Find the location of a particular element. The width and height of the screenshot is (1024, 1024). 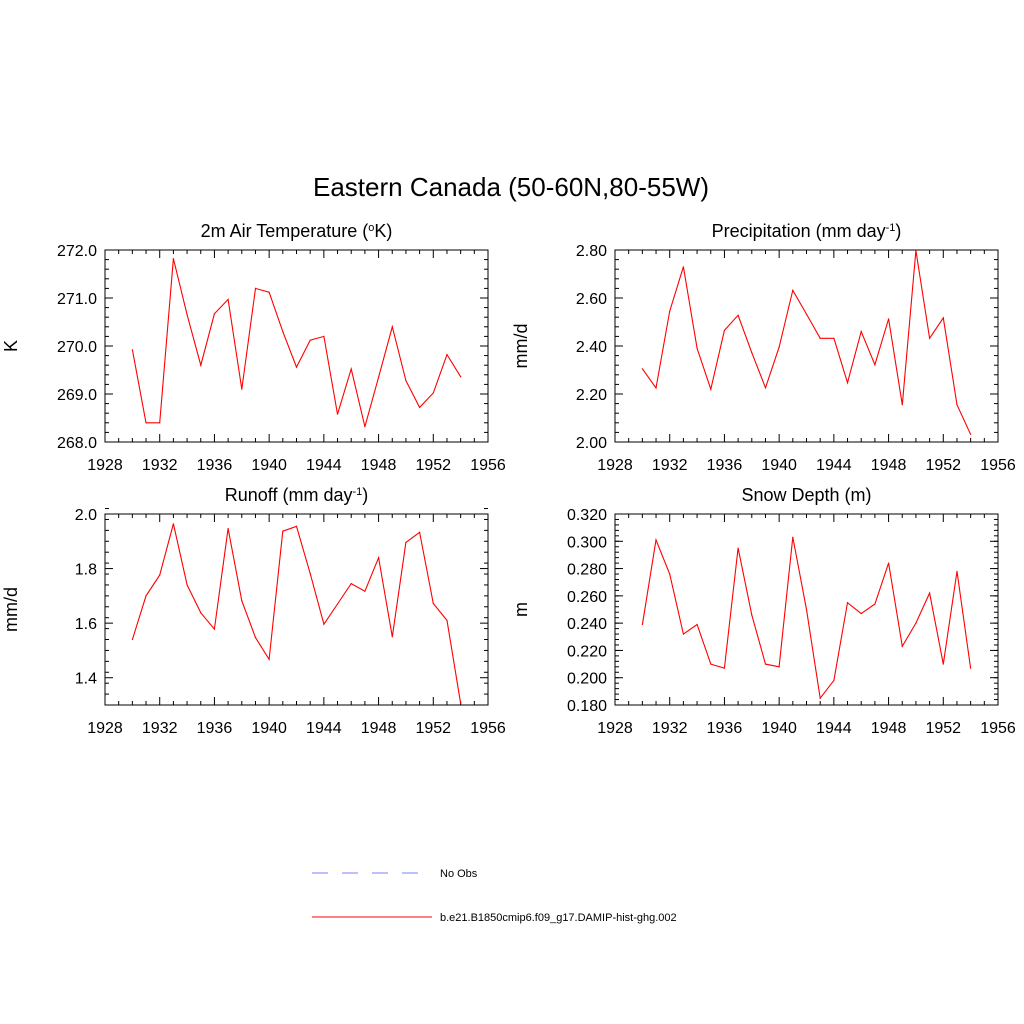

precipitation-y-tick-label: 2.80 is located at coordinates (591, 251).